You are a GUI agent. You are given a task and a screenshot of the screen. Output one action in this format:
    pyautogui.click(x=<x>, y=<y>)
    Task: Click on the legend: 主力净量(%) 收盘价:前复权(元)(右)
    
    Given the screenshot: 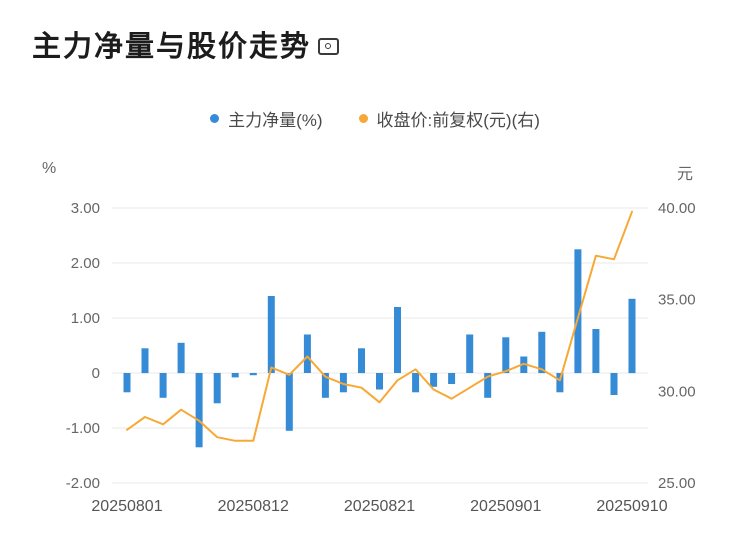 What is the action you would take?
    pyautogui.click(x=375, y=118)
    